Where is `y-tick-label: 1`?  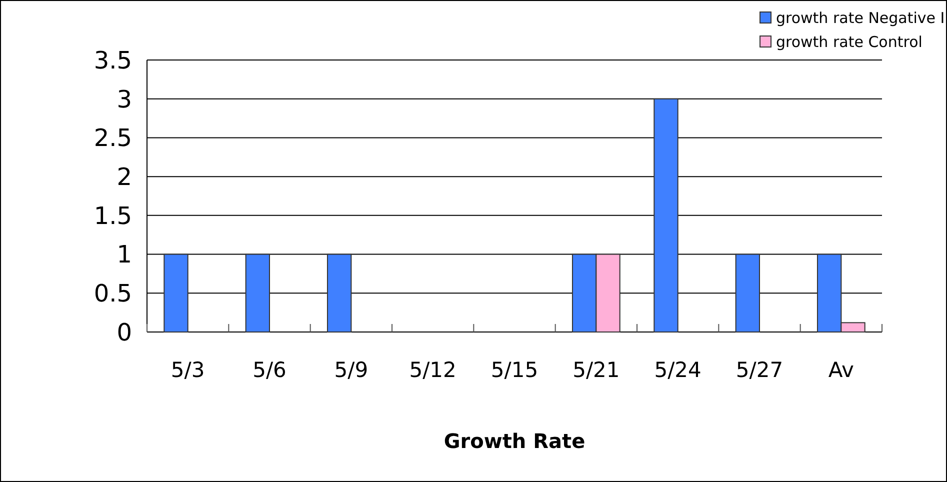
y-tick-label: 1 is located at coordinates (124, 254).